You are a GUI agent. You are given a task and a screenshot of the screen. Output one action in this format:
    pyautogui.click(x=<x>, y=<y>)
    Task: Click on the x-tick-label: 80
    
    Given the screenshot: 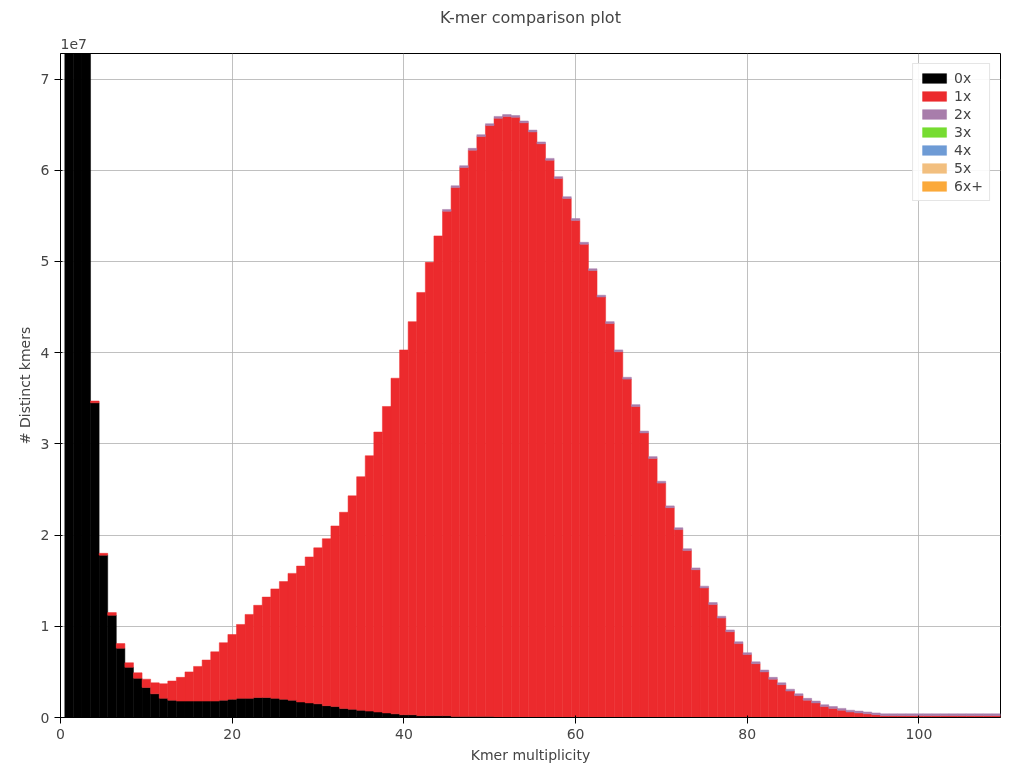 What is the action you would take?
    pyautogui.click(x=747, y=733)
    